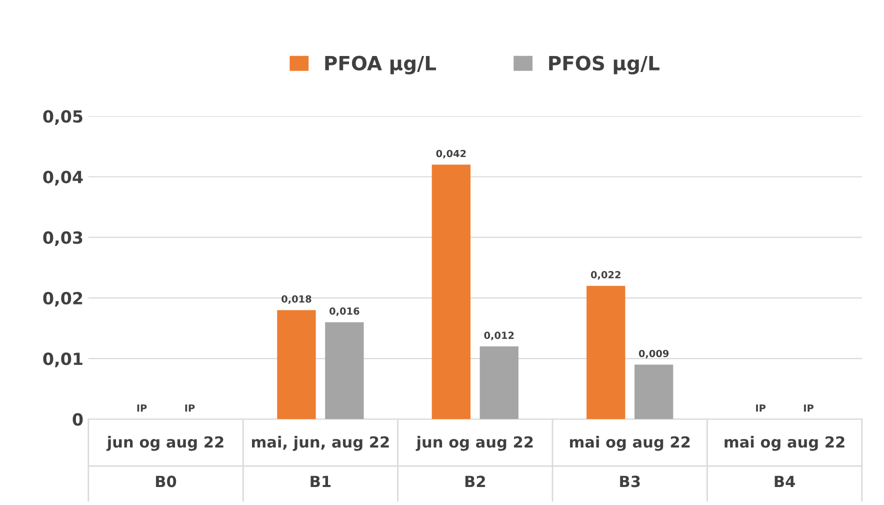 The image size is (884, 505). I want to click on category-label: mai, jun, aug 22 B1, so click(320, 461).